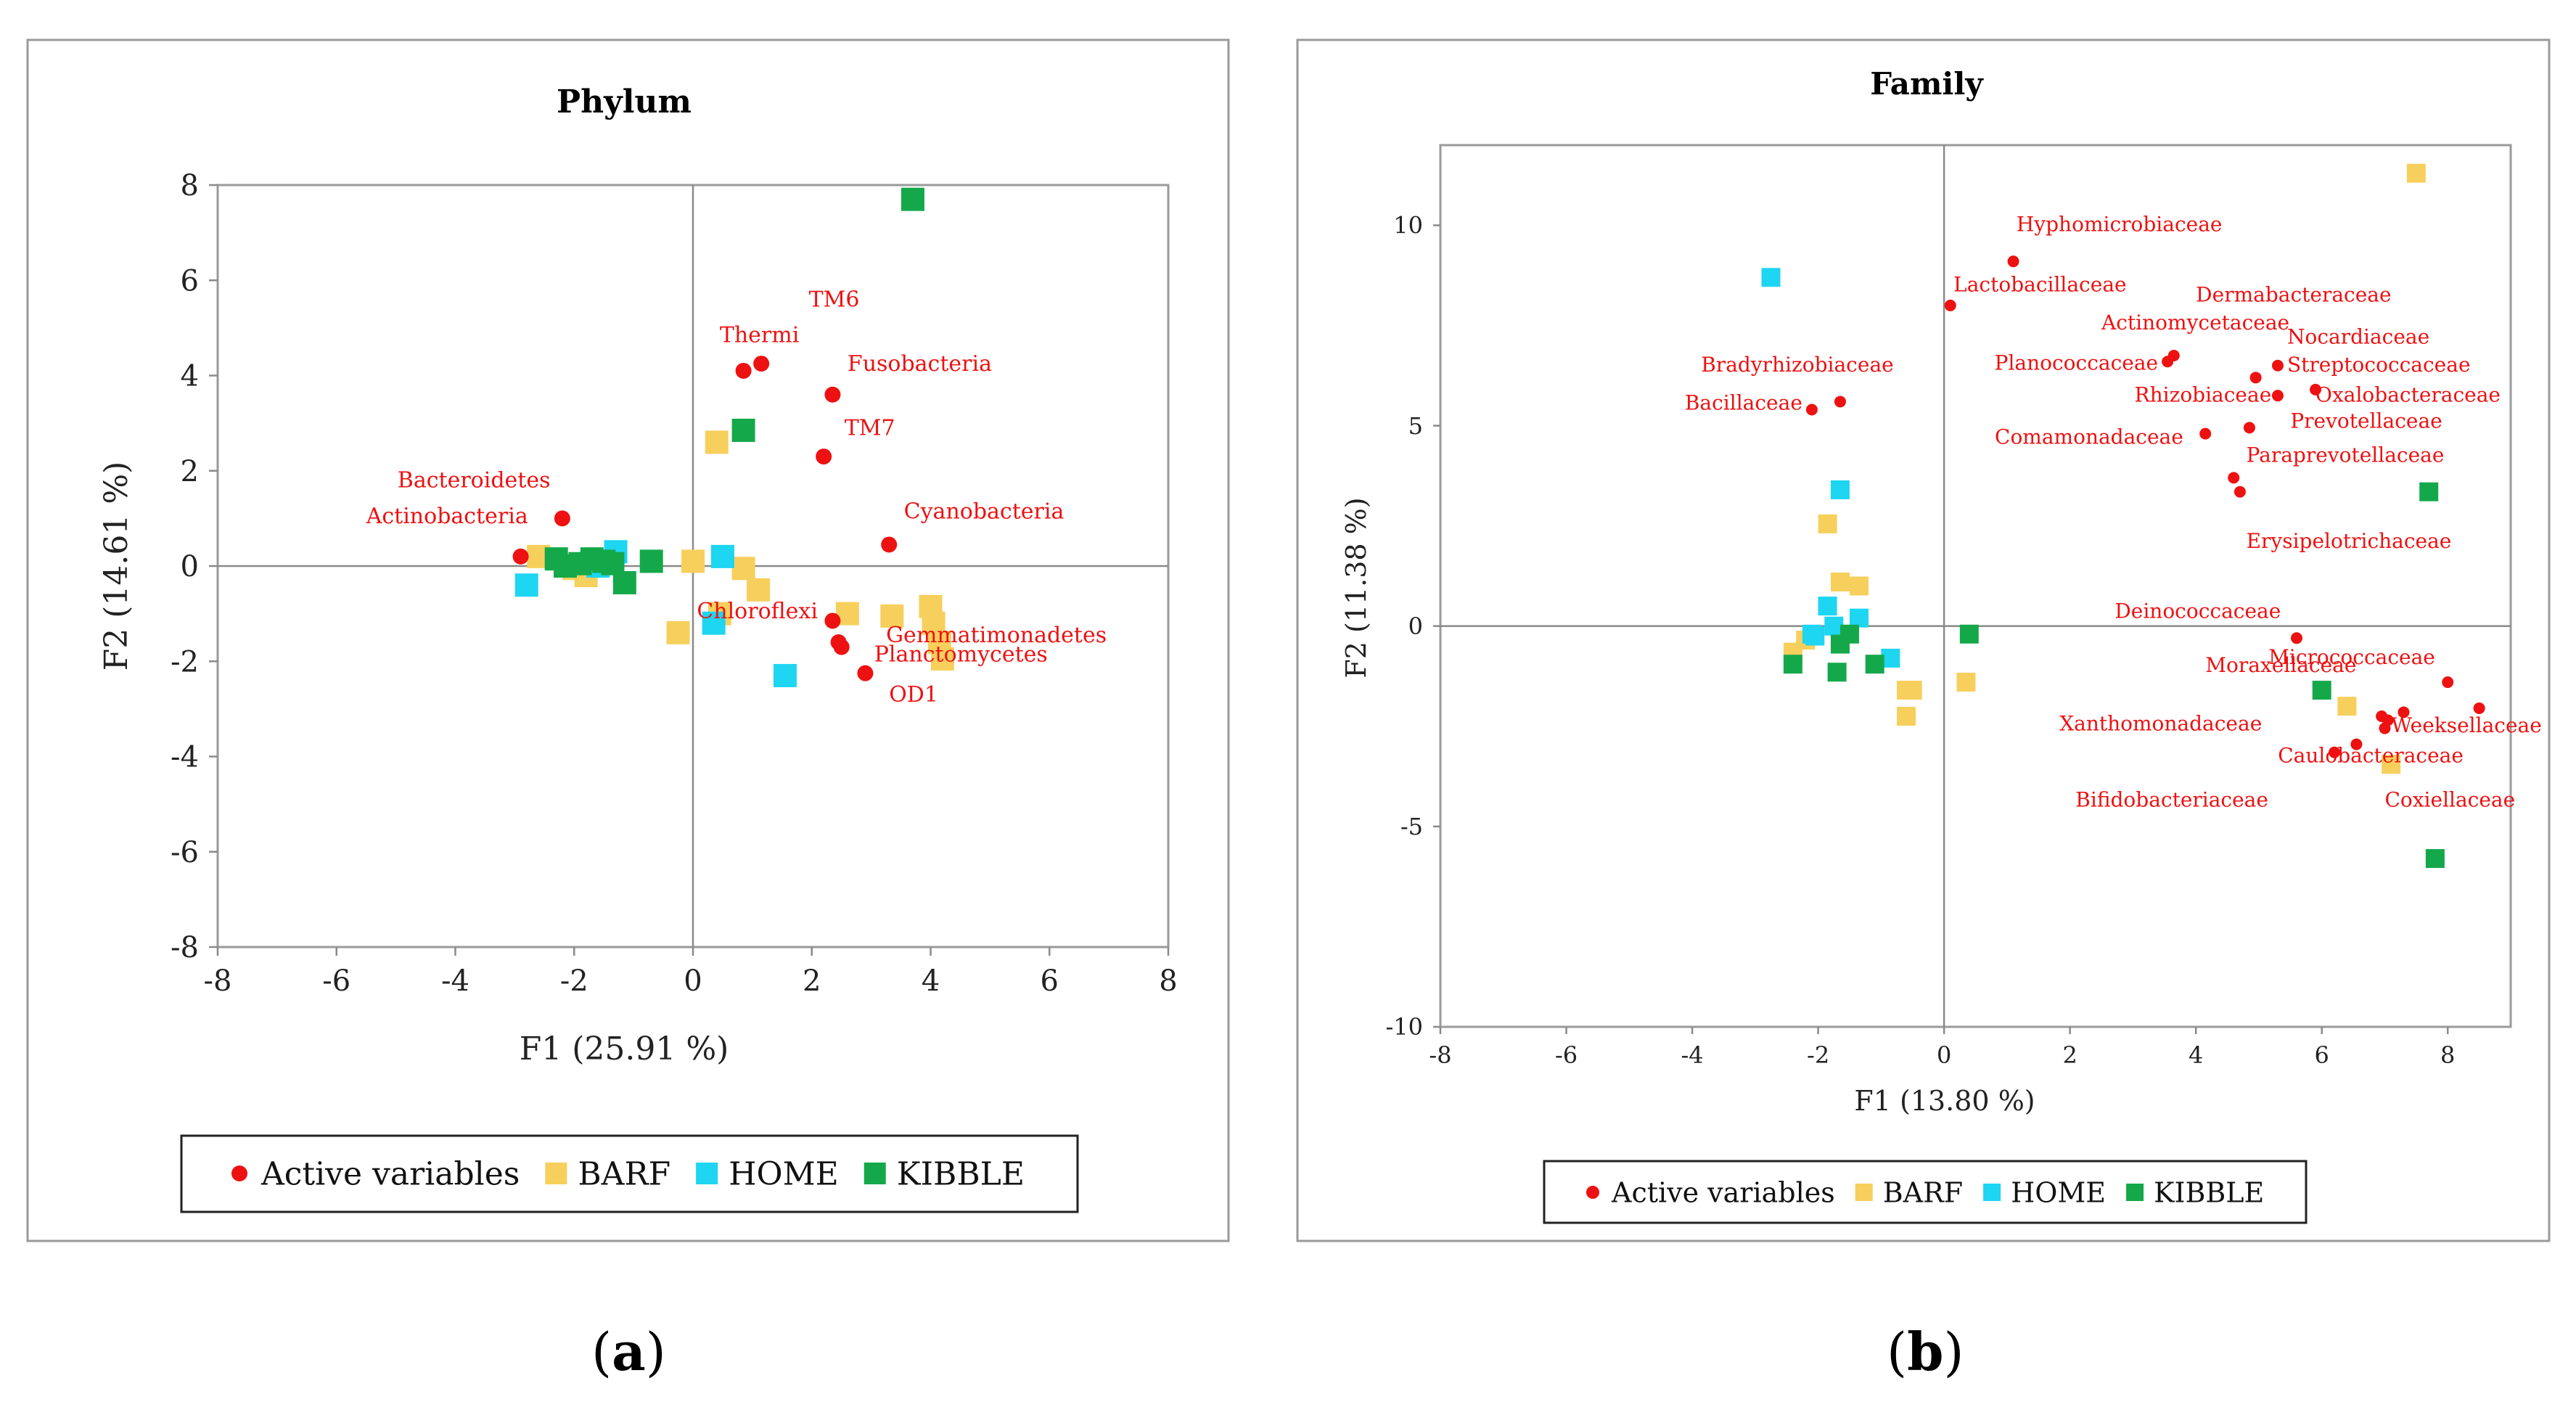 Image resolution: width=2576 pixels, height=1418 pixels. What do you see at coordinates (832, 394) in the screenshot?
I see `a-point-fusobacteria` at bounding box center [832, 394].